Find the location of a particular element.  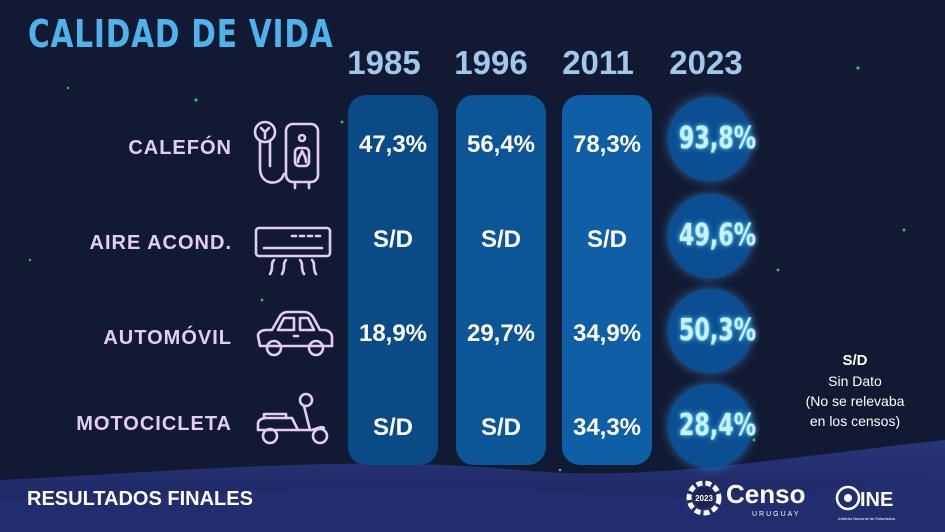

year-2011: 2011 is located at coordinates (598, 62).